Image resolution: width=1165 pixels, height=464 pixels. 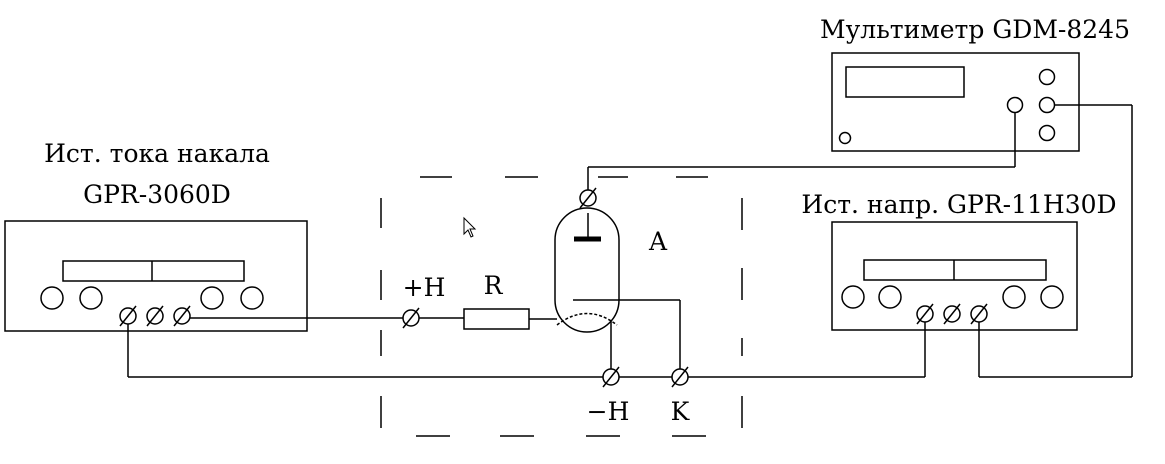 What do you see at coordinates (1047, 77) in the screenshot?
I see `multimeter-jack-top` at bounding box center [1047, 77].